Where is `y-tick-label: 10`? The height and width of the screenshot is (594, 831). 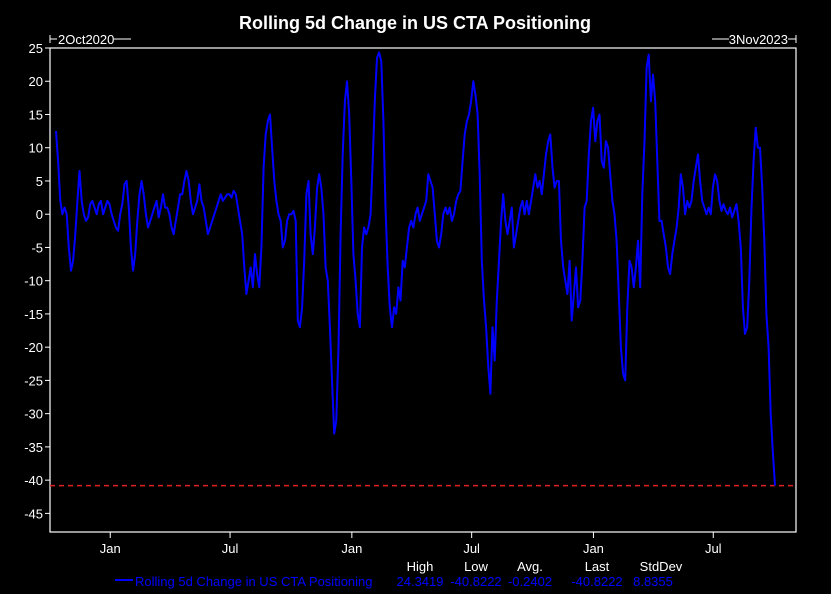 y-tick-label: 10 is located at coordinates (36, 148).